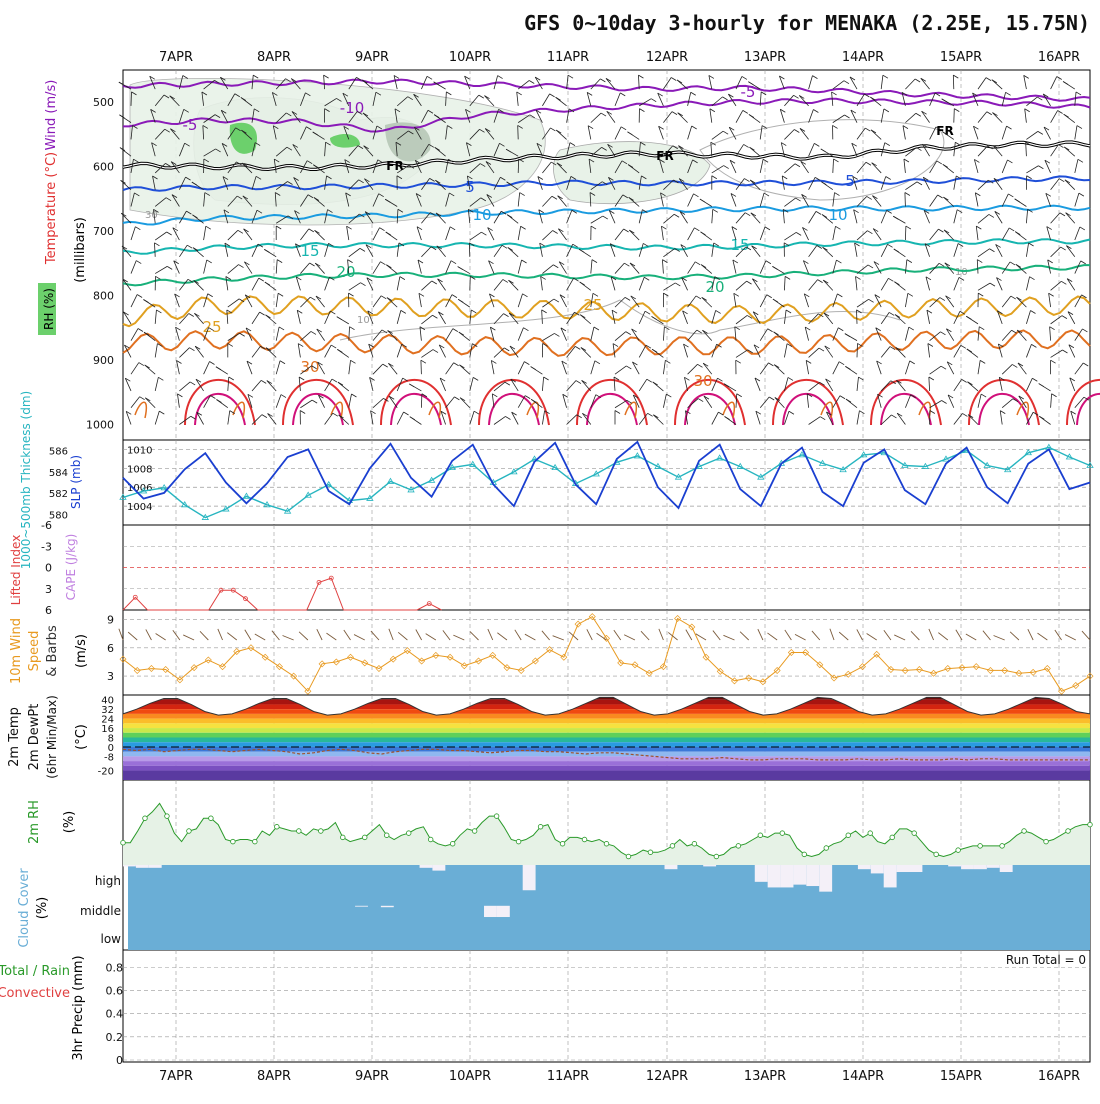 This screenshot has height=1104, width=1100. Describe the element at coordinates (115, 1037) in the screenshot. I see `precip-tick: 0.2` at that location.